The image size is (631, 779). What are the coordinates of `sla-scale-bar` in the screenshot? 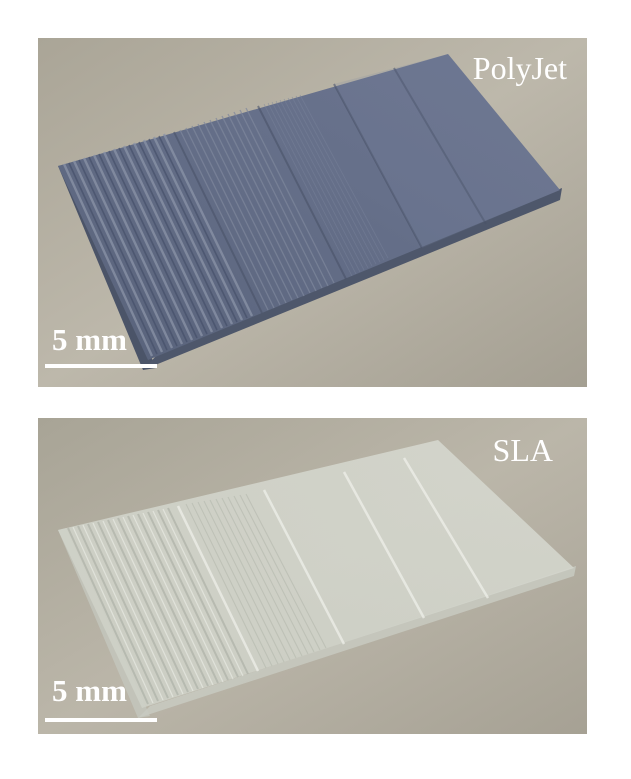 It's located at (101, 720).